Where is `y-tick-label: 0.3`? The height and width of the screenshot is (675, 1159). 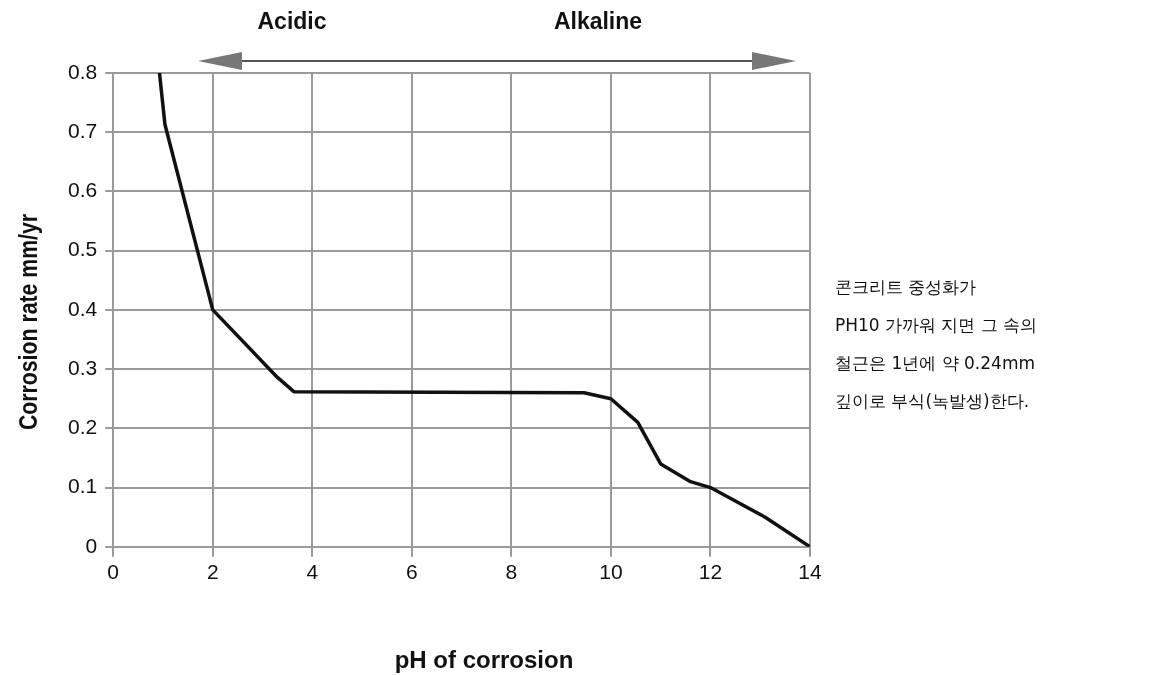 y-tick-label: 0.3 is located at coordinates (82, 367).